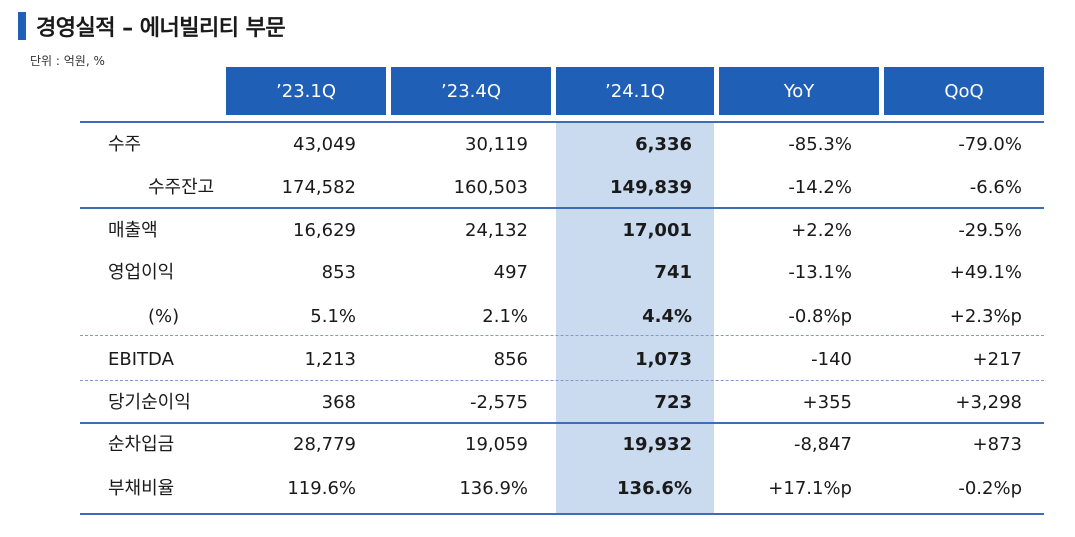 The height and width of the screenshot is (537, 1075). I want to click on row-label: 수주잔고, so click(181, 187).